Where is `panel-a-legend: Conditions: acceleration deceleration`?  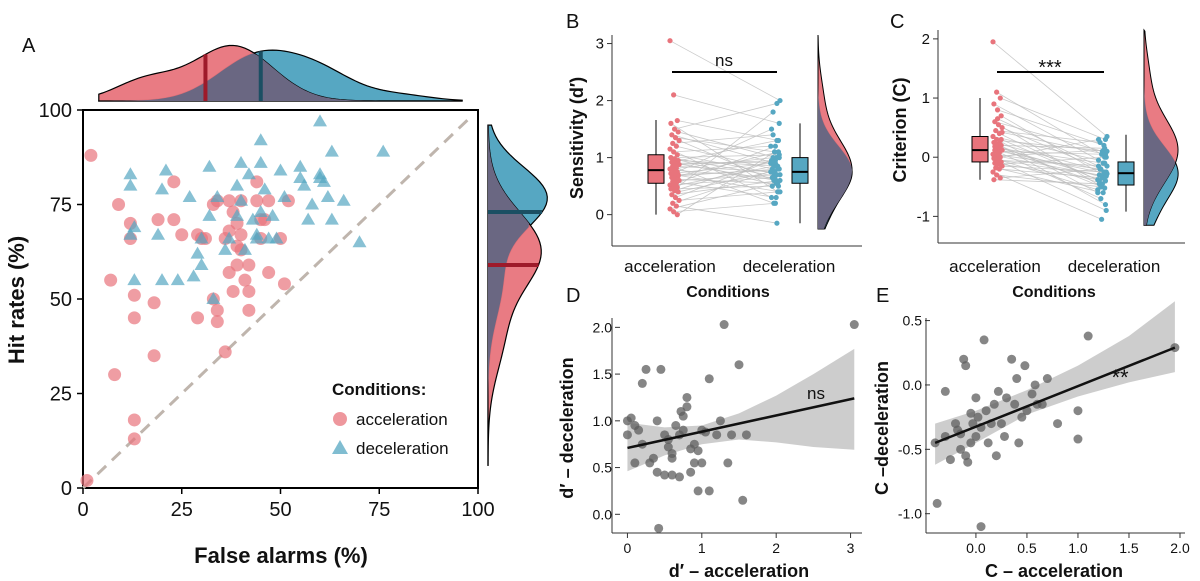 panel-a-legend: Conditions: acceleration deceleration is located at coordinates (390, 419).